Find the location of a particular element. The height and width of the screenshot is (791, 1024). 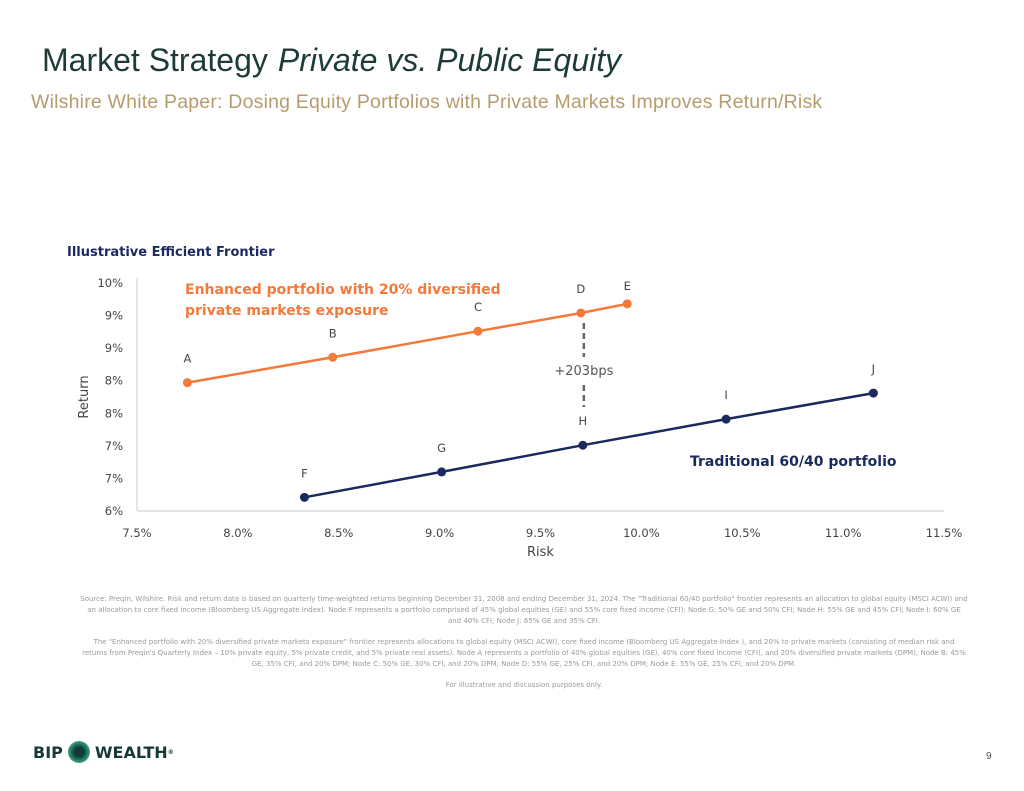

data-point-i is located at coordinates (726, 419).